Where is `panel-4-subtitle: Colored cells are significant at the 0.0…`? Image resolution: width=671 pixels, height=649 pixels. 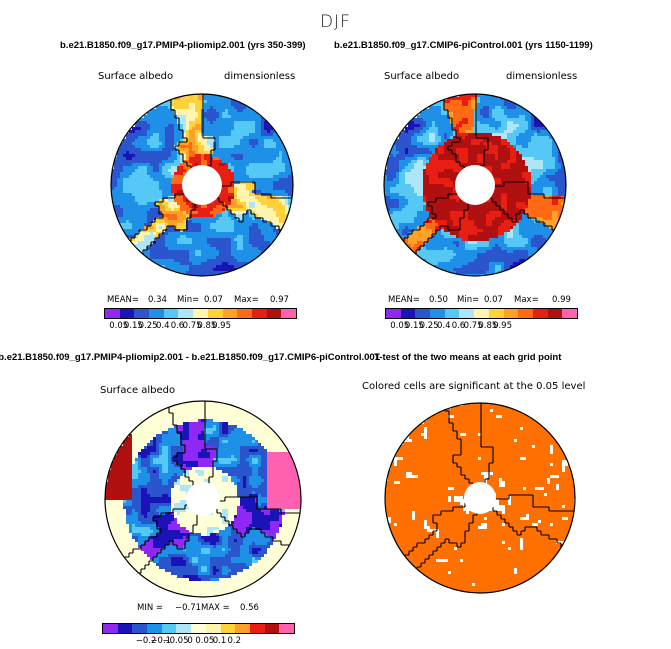 panel-4-subtitle: Colored cells are significant at the 0.0… is located at coordinates (474, 386).